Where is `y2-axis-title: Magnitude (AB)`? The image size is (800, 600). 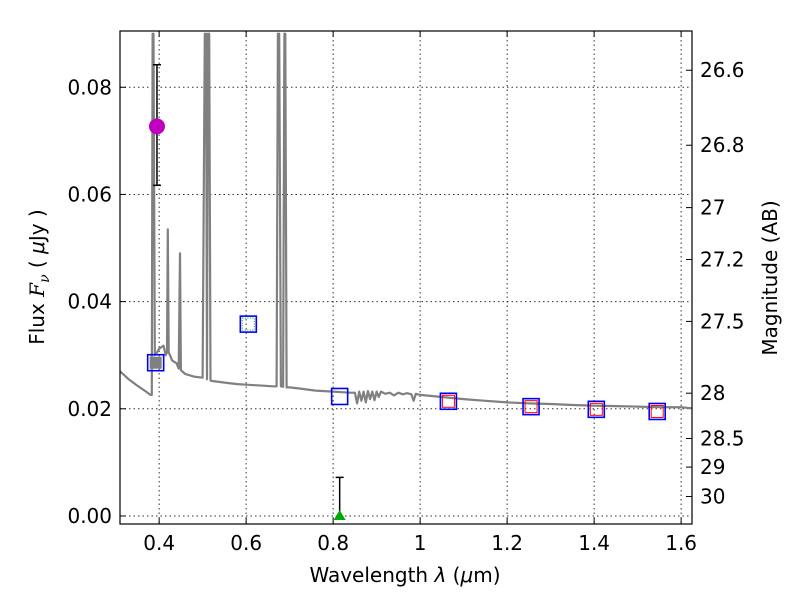
y2-axis-title: Magnitude (AB) is located at coordinates (770, 277).